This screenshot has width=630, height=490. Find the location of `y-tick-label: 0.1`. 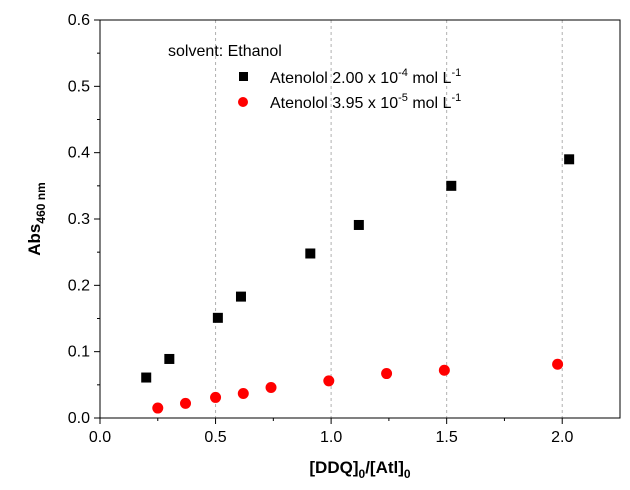

y-tick-label: 0.1 is located at coordinates (79, 352).